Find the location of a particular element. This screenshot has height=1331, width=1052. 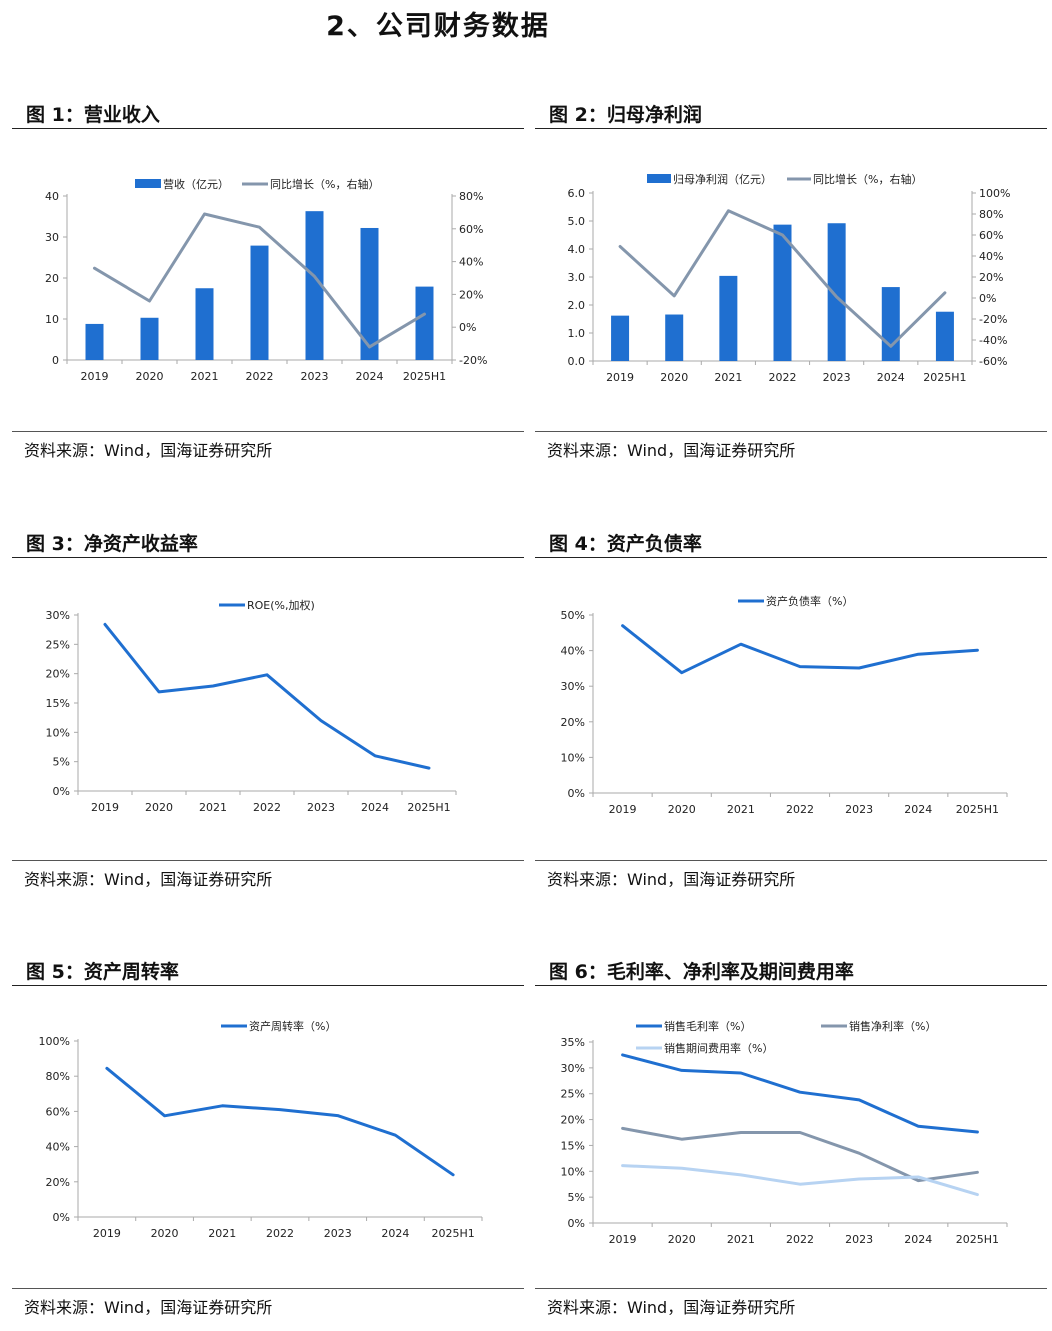

legend-label: 资产负债率（%） is located at coordinates (809, 601).